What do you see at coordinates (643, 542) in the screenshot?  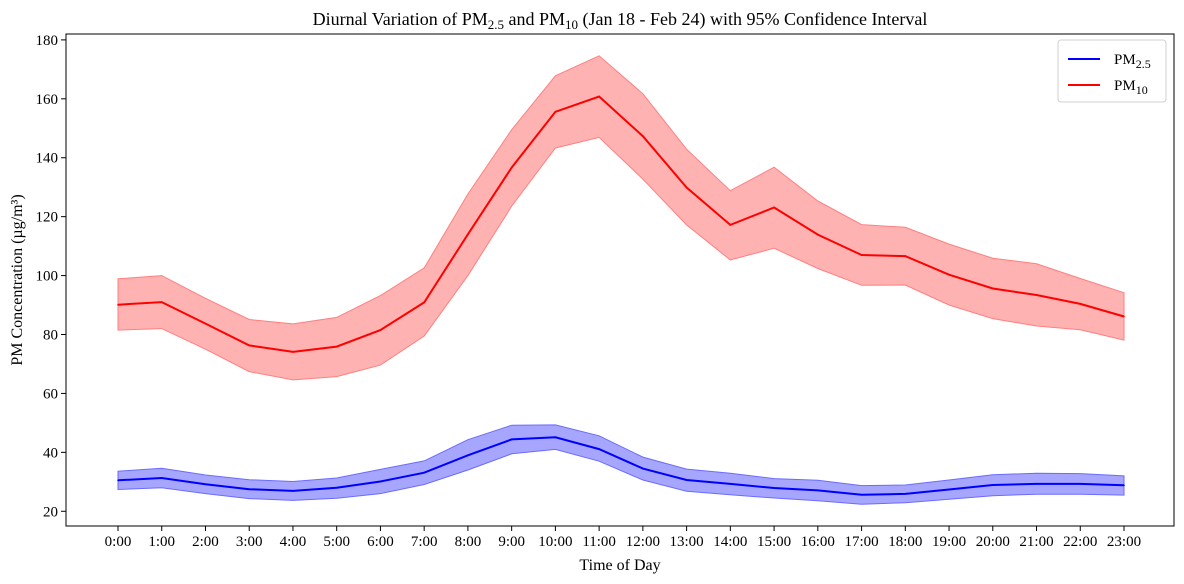 I see `x-tick-label: 12:00` at bounding box center [643, 542].